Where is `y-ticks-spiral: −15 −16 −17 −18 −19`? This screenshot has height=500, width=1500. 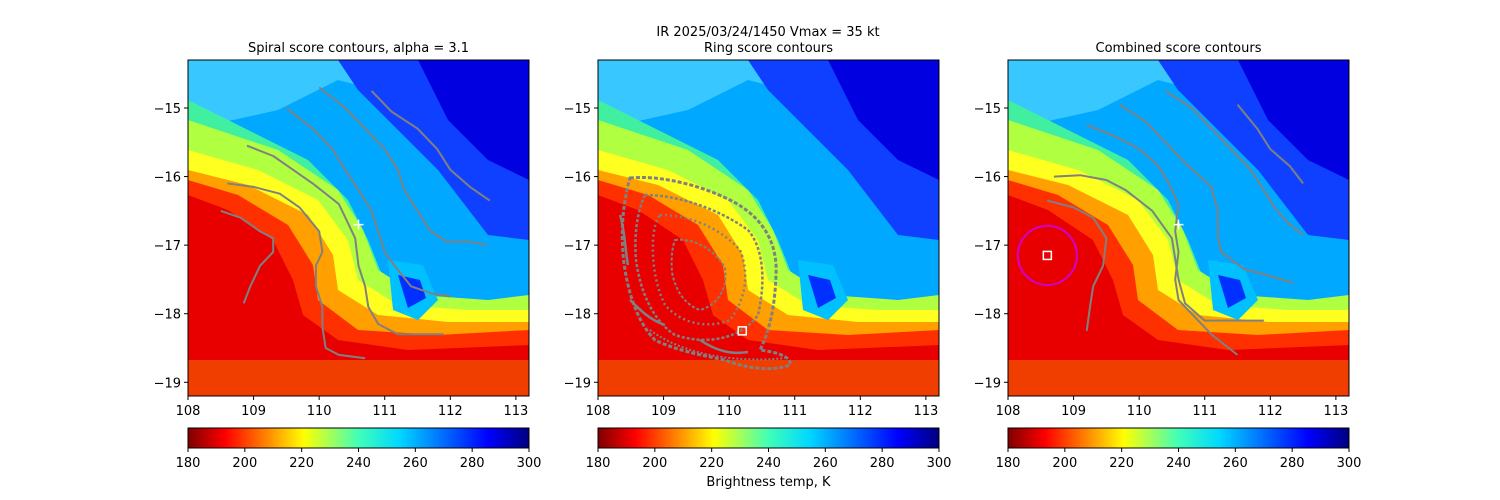 y-ticks-spiral: −15 −16 −17 −18 −19 is located at coordinates (171, 246).